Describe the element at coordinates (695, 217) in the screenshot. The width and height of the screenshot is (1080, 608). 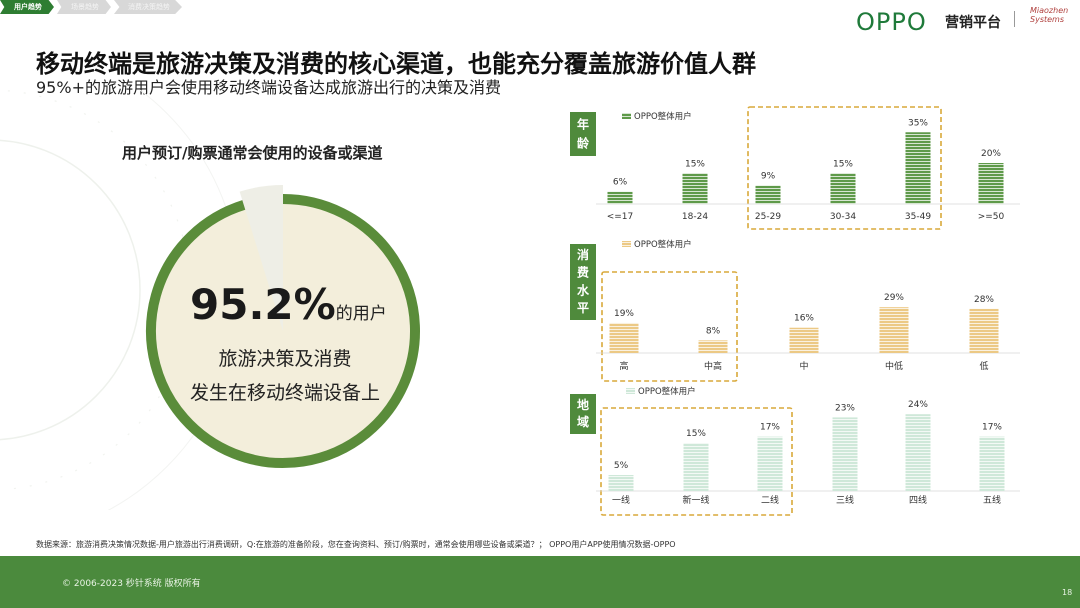
I see `category-tick-label: 18-24` at that location.